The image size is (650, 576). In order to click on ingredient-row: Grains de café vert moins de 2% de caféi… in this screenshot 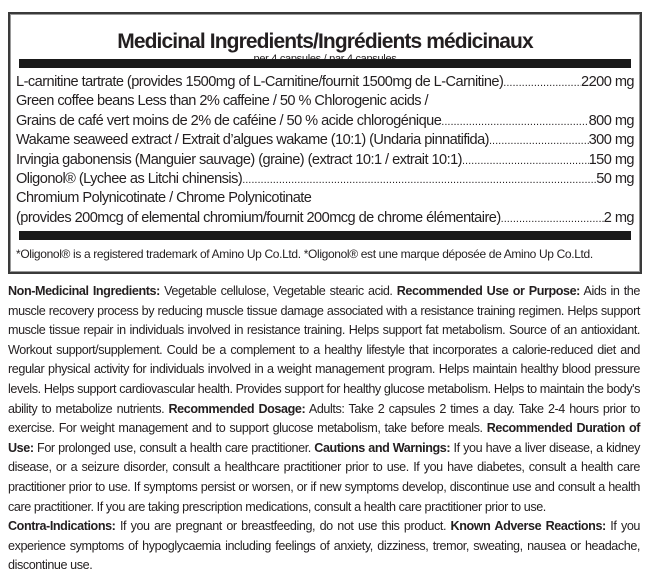, I will do `click(325, 121)`.